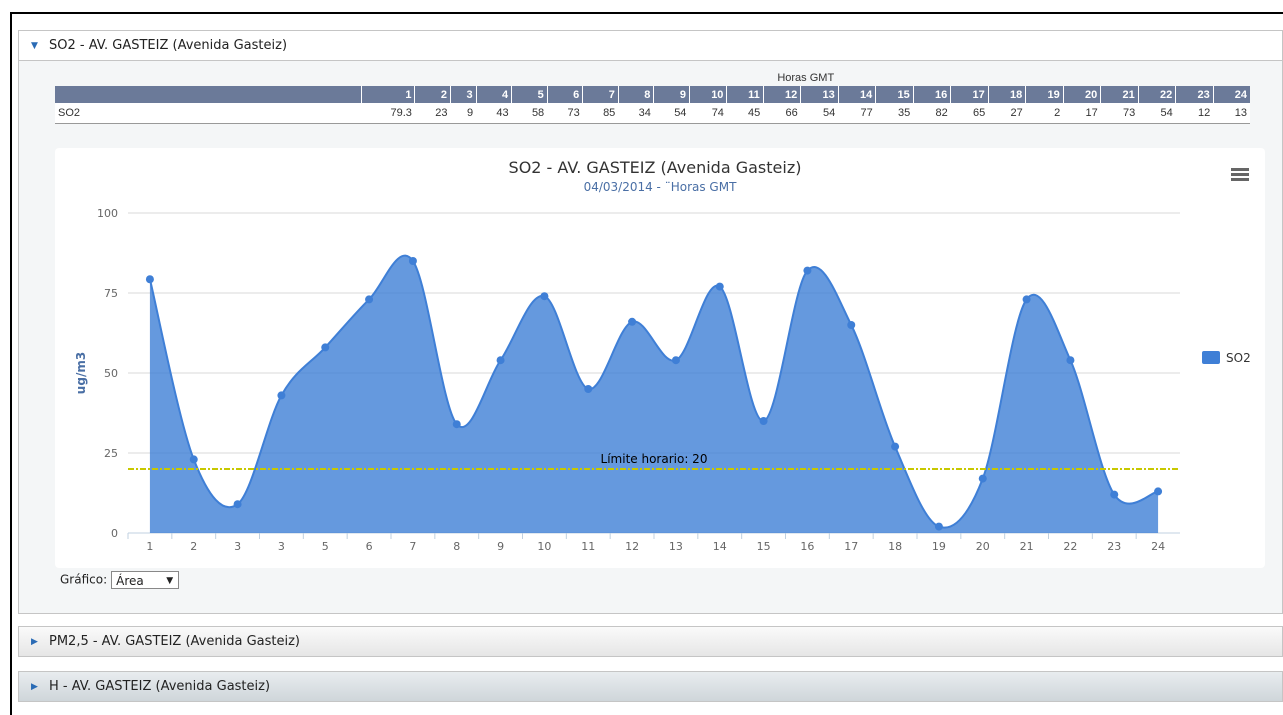 The width and height of the screenshot is (1283, 715). What do you see at coordinates (745, 94) in the screenshot?
I see `header-cell: 11` at bounding box center [745, 94].